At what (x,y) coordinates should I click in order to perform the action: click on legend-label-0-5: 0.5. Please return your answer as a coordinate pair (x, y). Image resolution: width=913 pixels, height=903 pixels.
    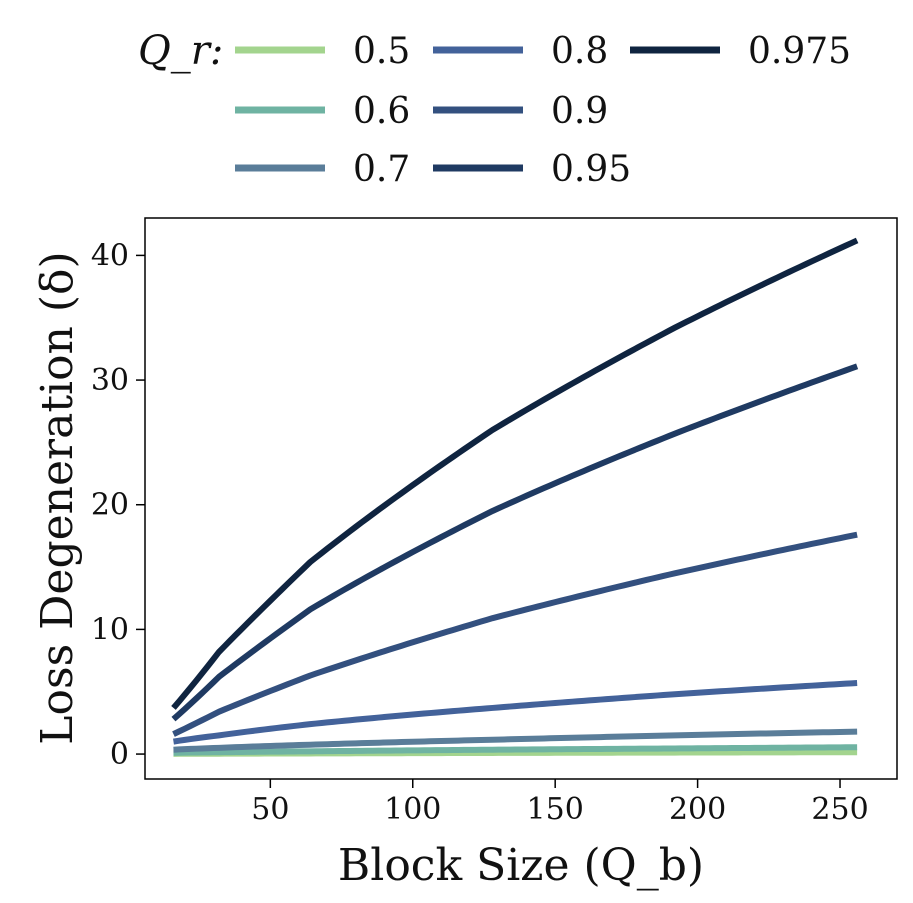
    Looking at the image, I should click on (381, 51).